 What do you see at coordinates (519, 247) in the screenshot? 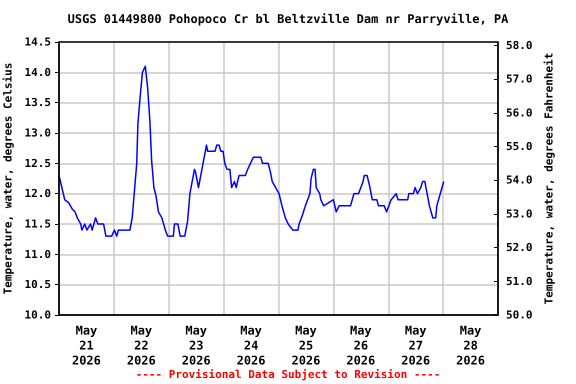
I see `y2-tick-label: 52.0` at bounding box center [519, 247].